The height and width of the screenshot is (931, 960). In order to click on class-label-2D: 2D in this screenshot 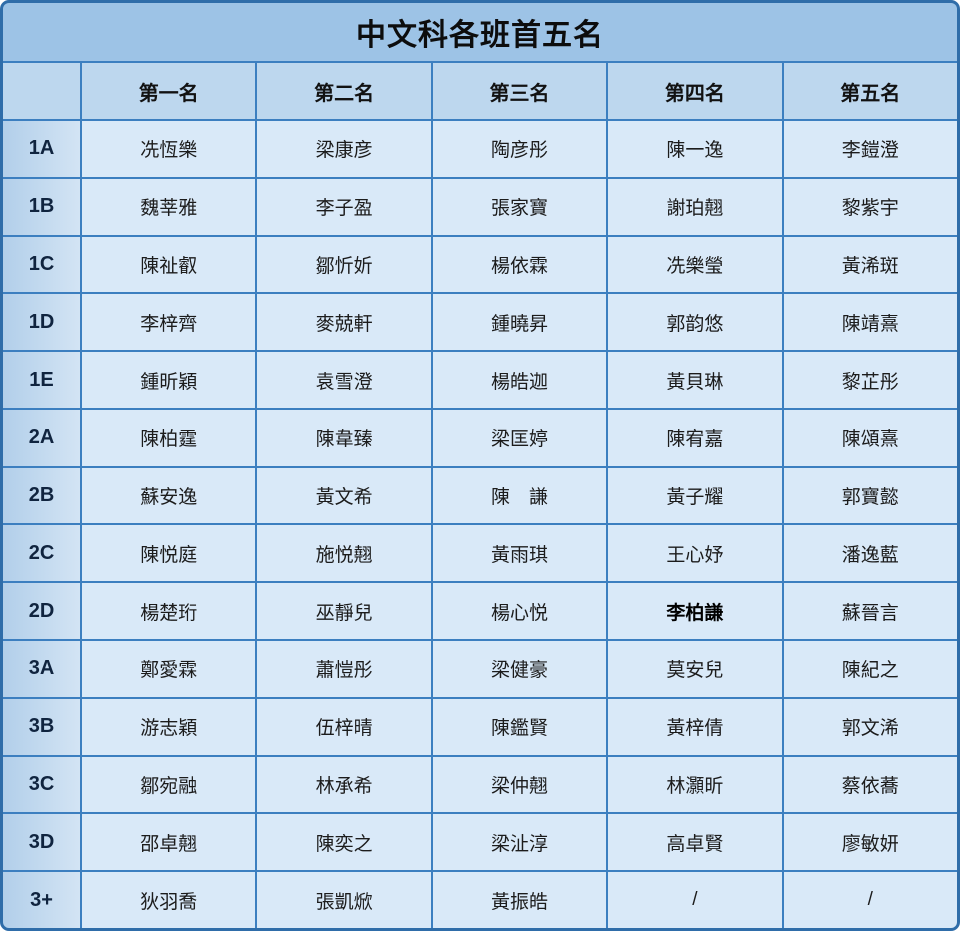, I will do `click(41, 611)`.